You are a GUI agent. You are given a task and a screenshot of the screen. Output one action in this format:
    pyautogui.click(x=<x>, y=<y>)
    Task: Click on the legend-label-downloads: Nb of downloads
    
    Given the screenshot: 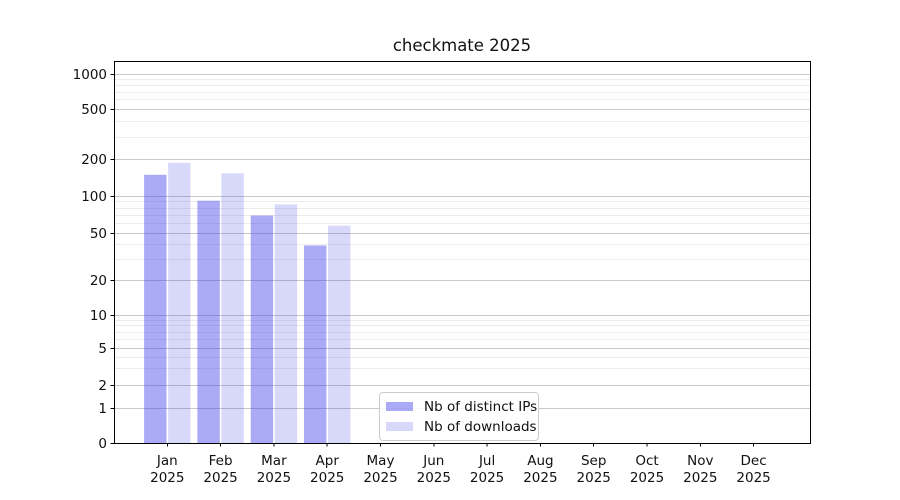 What is the action you would take?
    pyautogui.click(x=480, y=426)
    